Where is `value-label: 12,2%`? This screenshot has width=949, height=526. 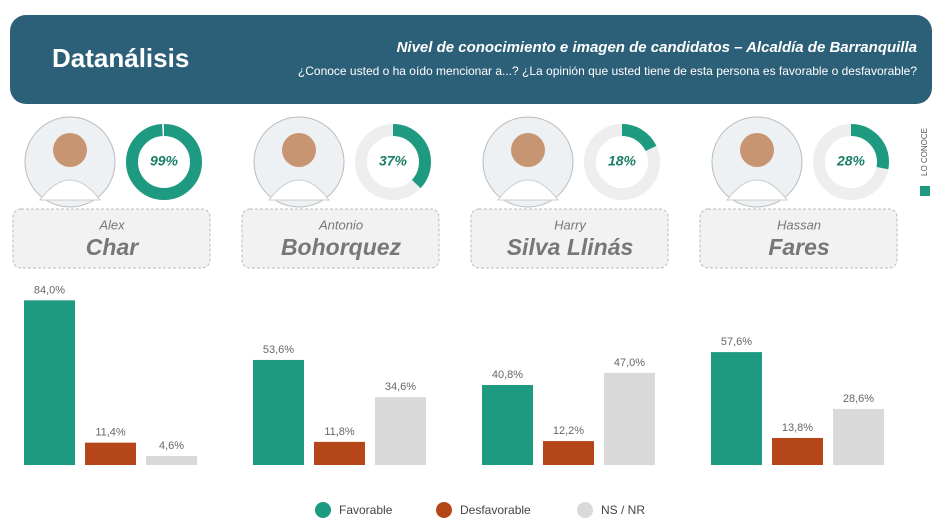
value-label: 12,2% is located at coordinates (568, 431).